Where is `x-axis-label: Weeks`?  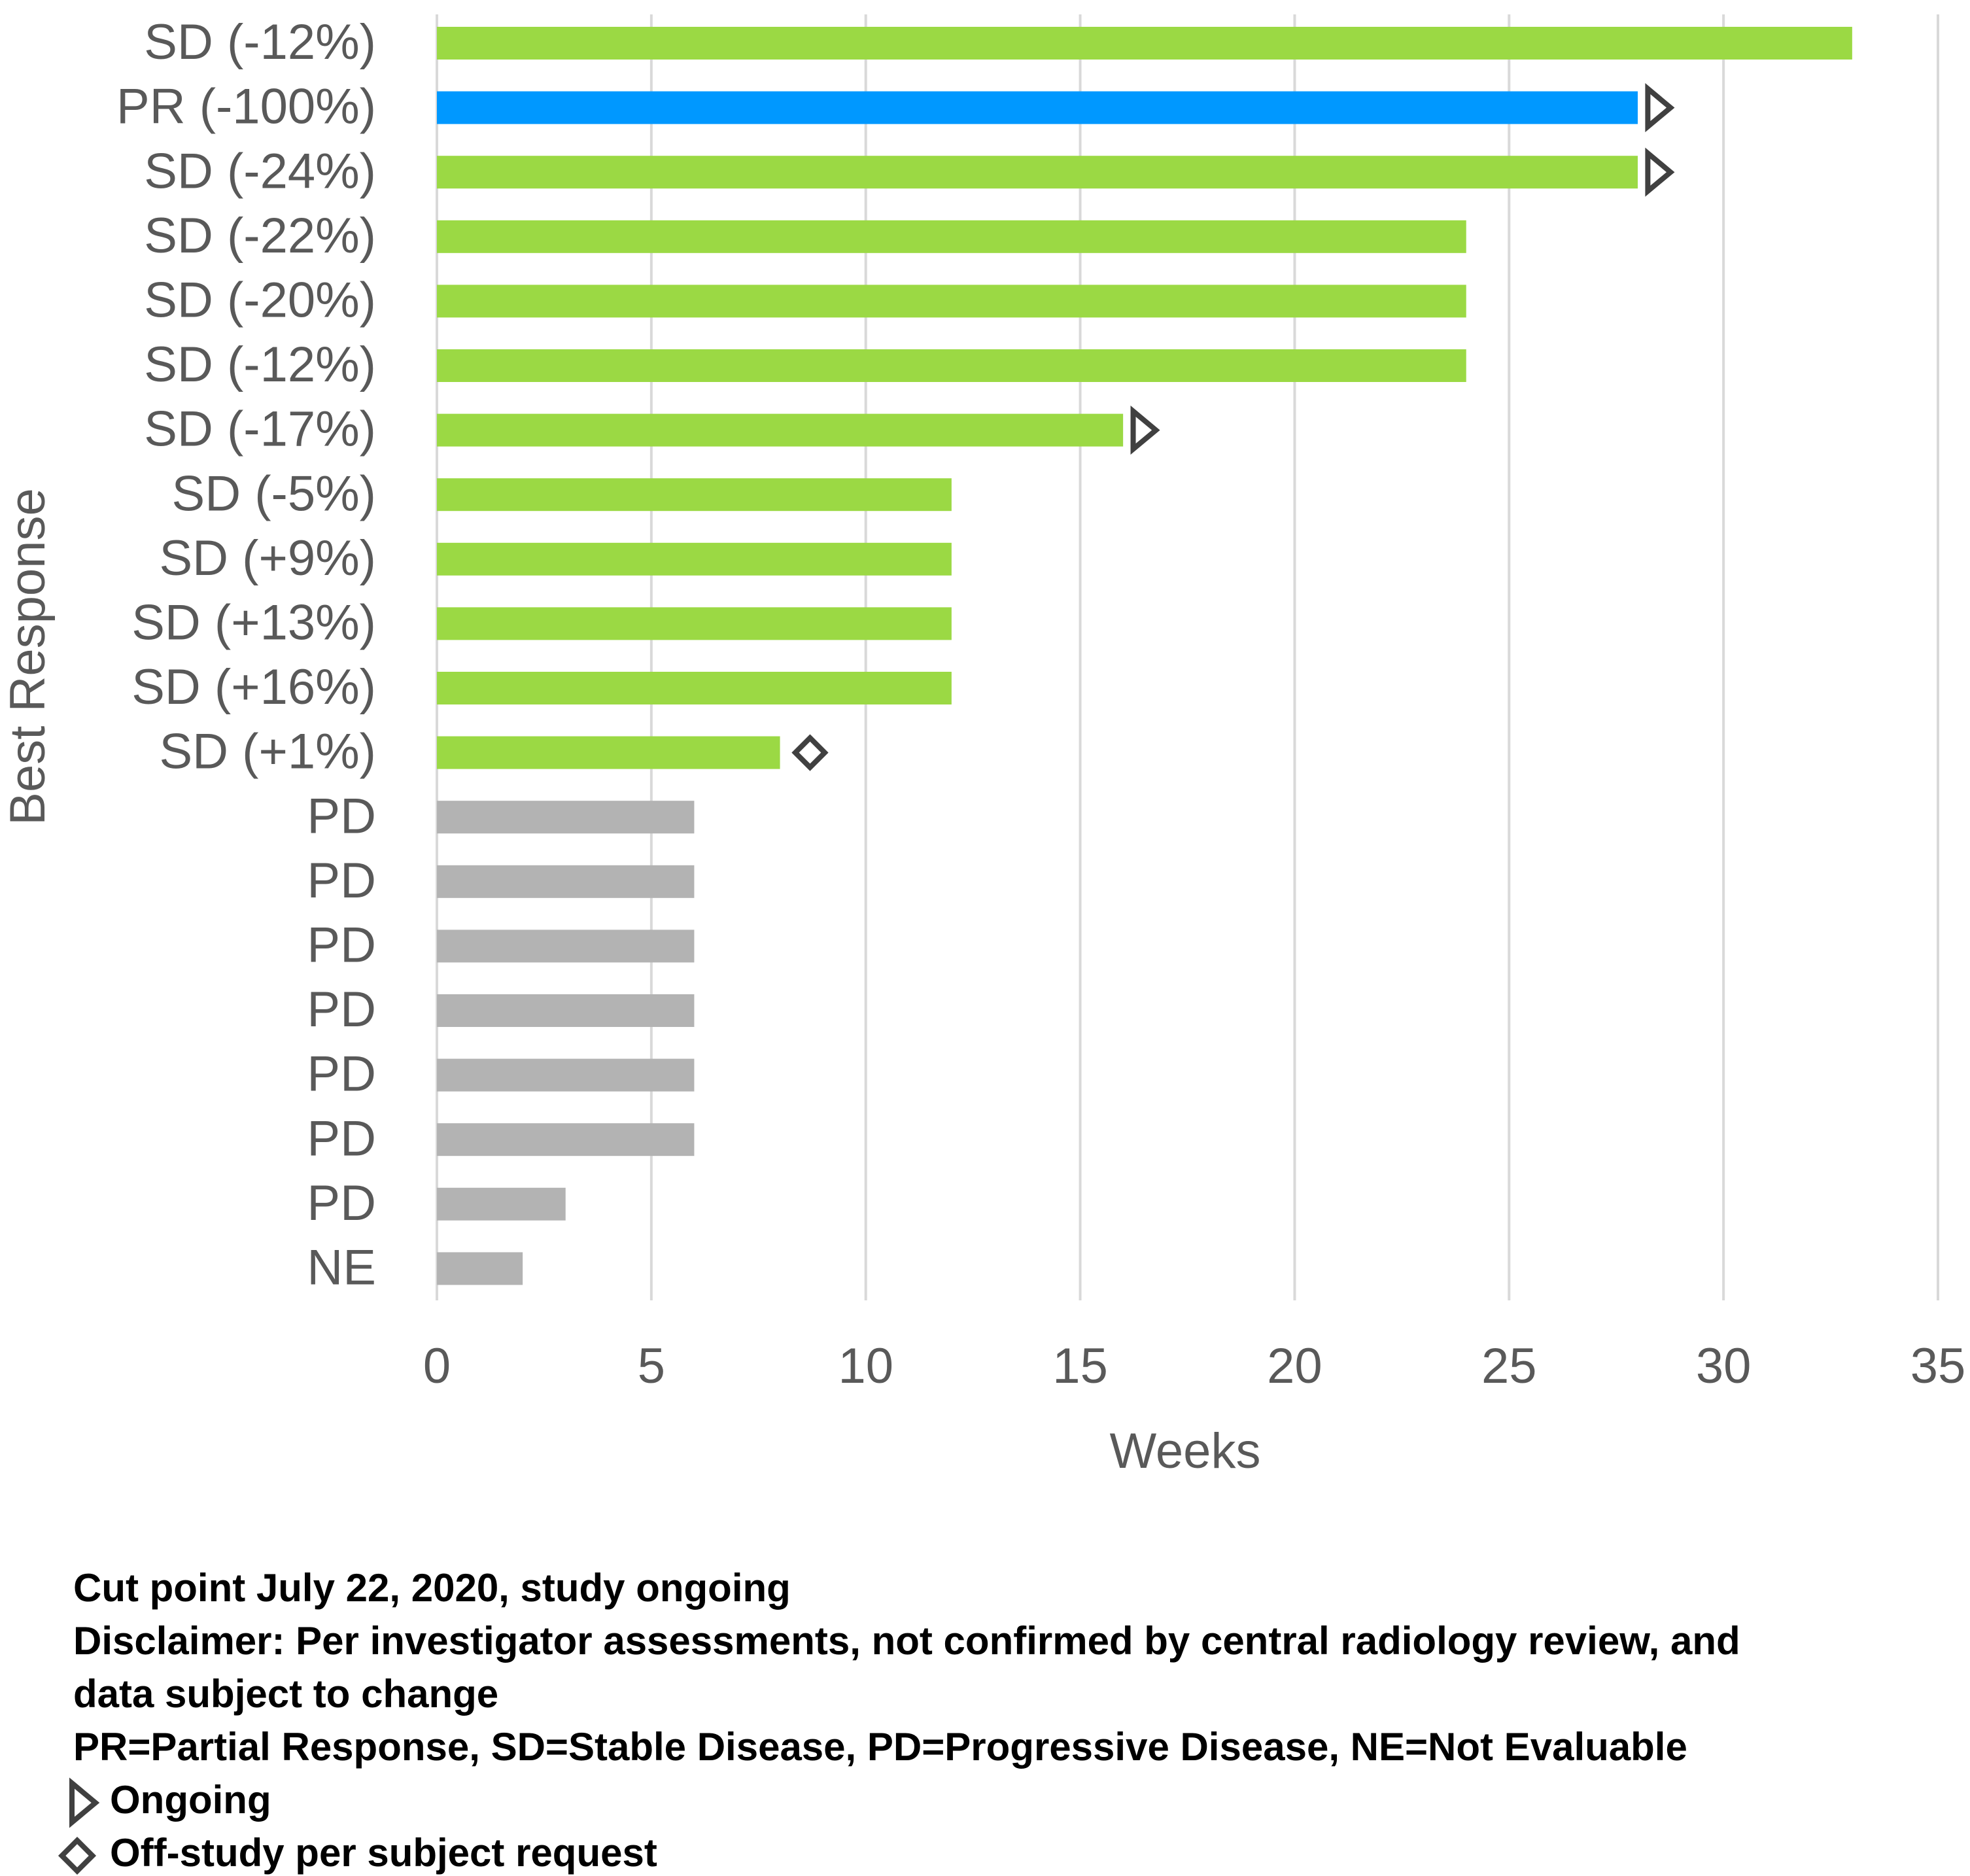
x-axis-label: Weeks is located at coordinates (1185, 1451).